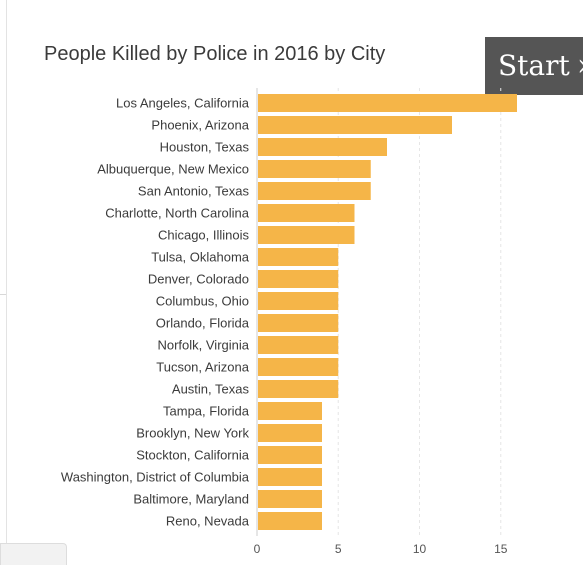 This screenshot has height=565, width=583. What do you see at coordinates (3, 294) in the screenshot?
I see `left-border-tick` at bounding box center [3, 294].